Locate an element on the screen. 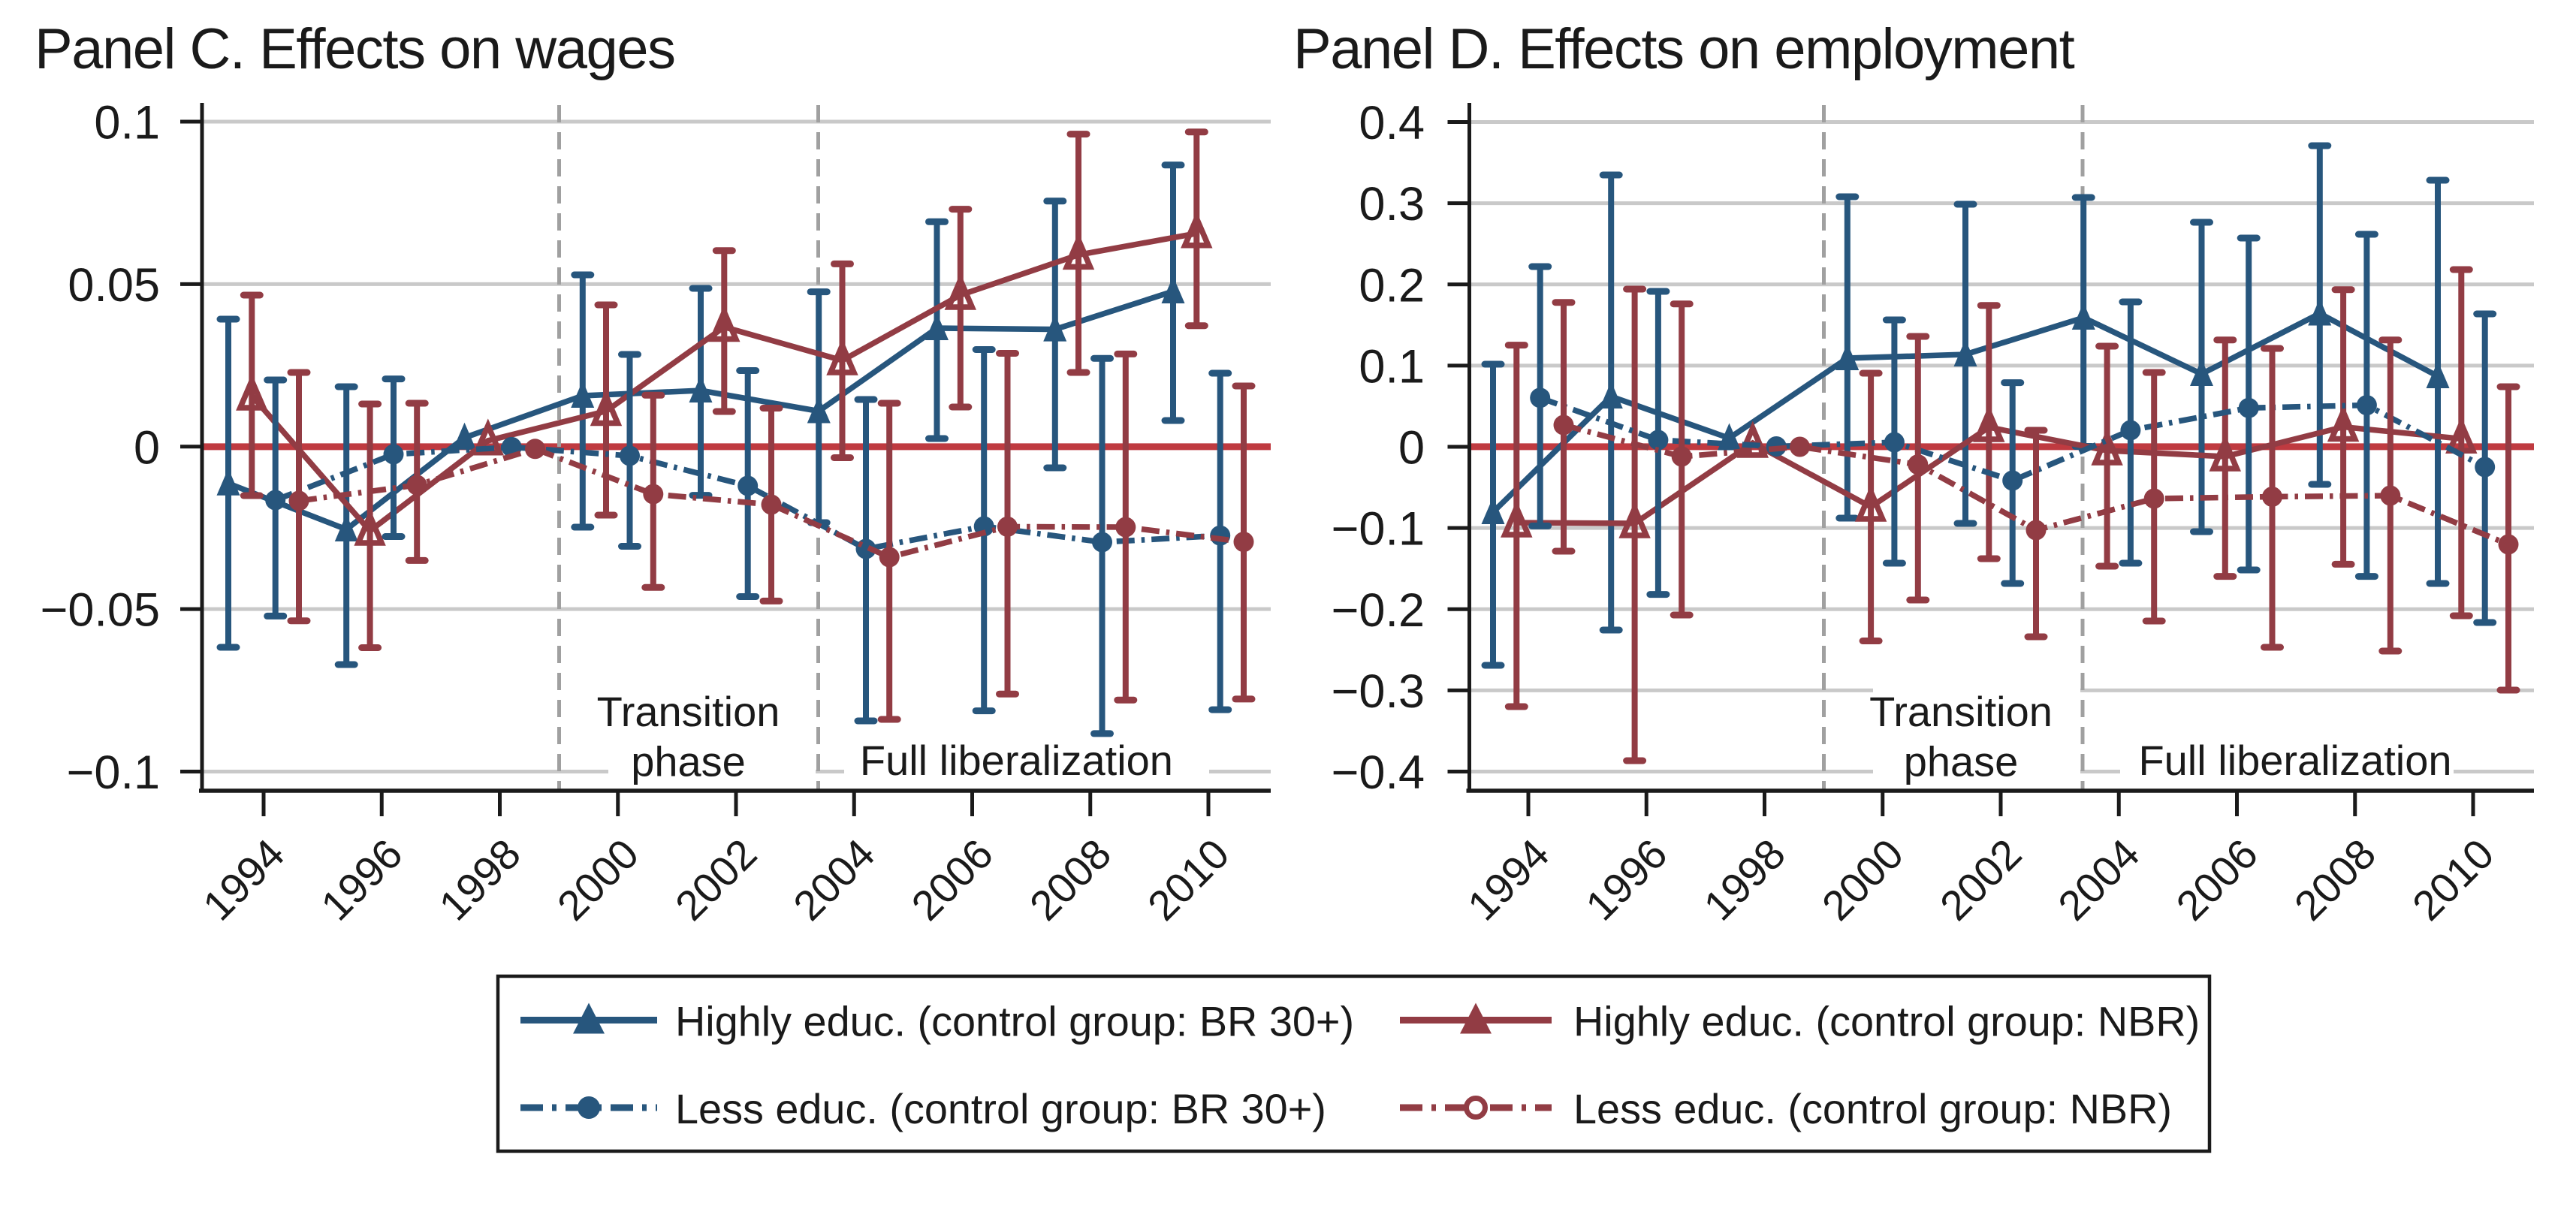 The width and height of the screenshot is (2576, 1224). svg-text:Highly educ. (control group: N: Highly educ. (control group: NBR) is located at coordinates (1887, 1021).